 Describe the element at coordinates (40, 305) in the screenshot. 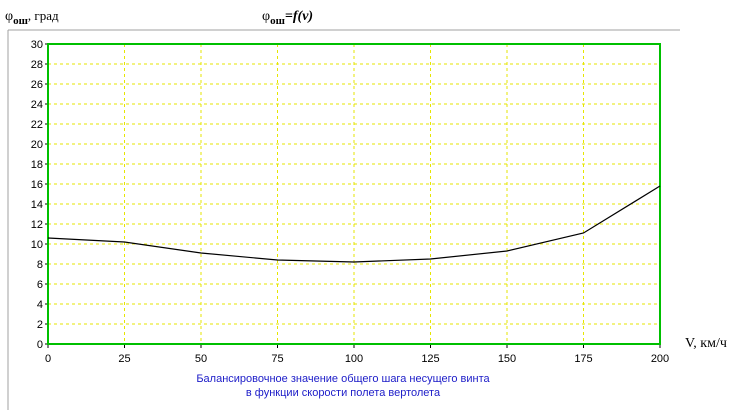

I see `y-tick-label: 4` at that location.